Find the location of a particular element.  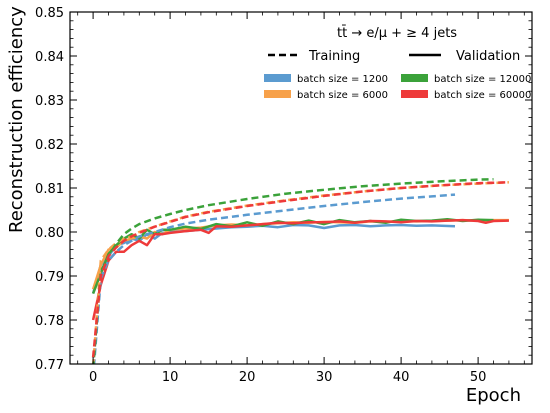

x-tick-label: 10 is located at coordinates (170, 377).